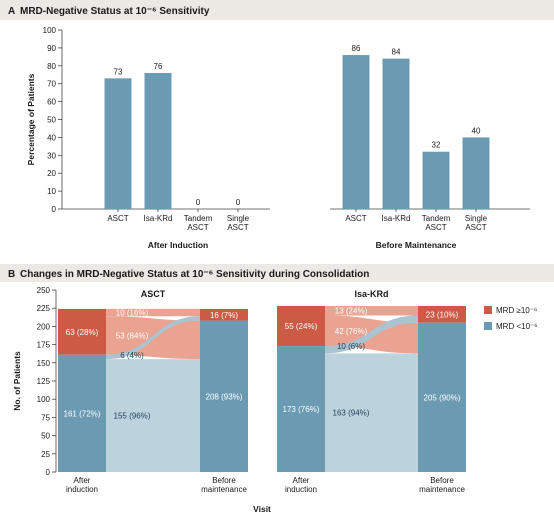 The height and width of the screenshot is (529, 554). I want to click on y-tick-label: 75, so click(45, 417).